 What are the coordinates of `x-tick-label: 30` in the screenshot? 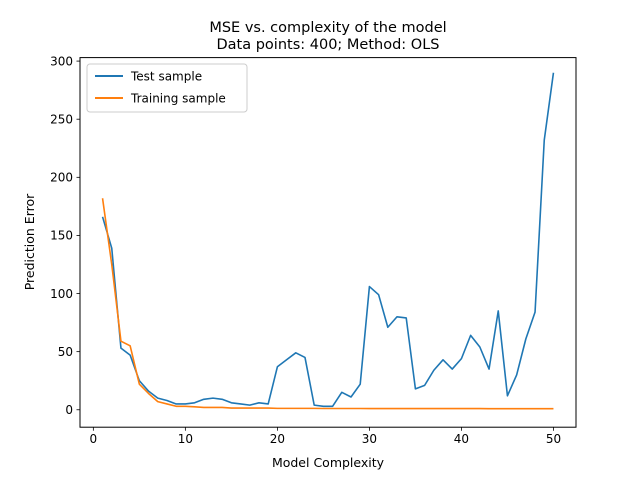 It's located at (369, 439).